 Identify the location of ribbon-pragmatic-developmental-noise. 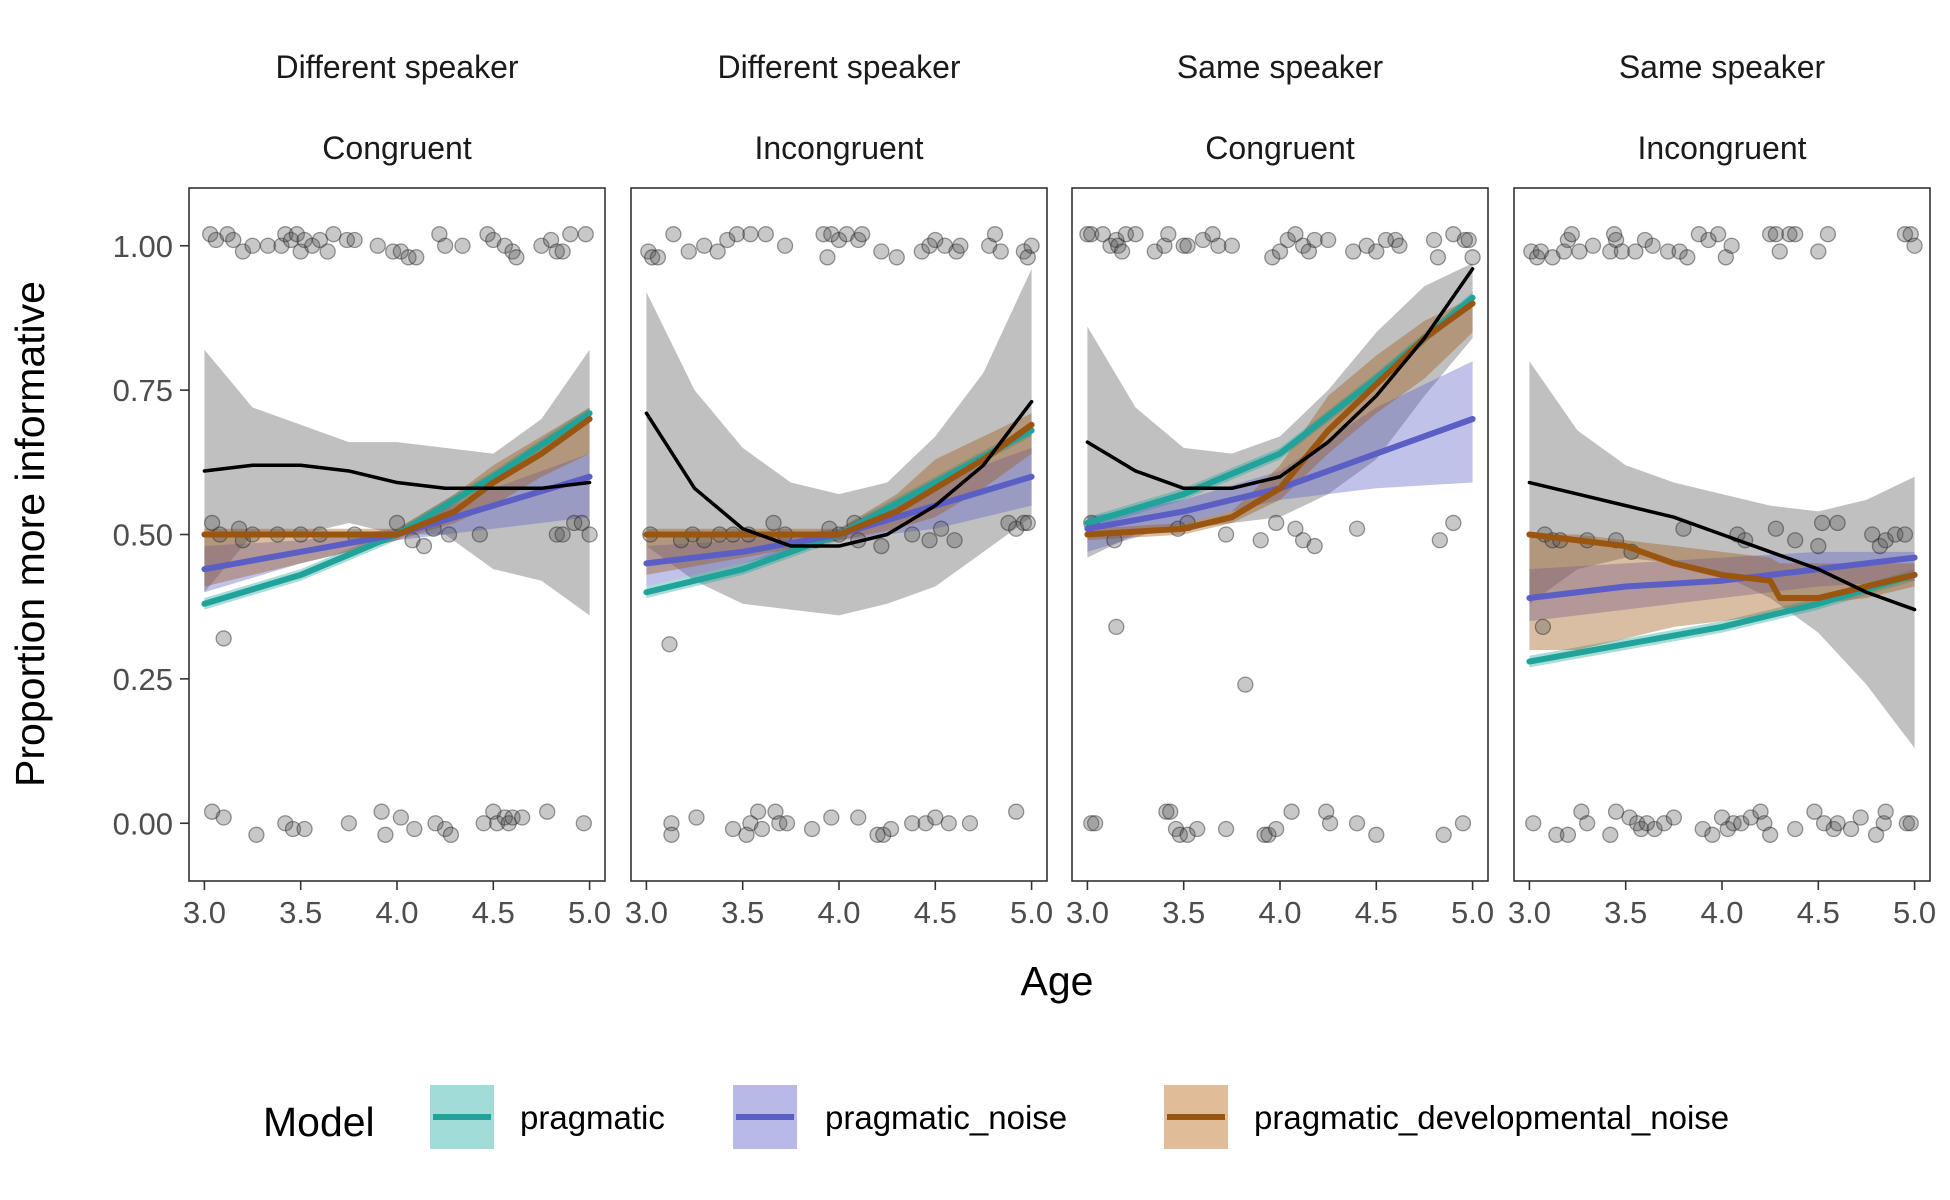
(397, 497).